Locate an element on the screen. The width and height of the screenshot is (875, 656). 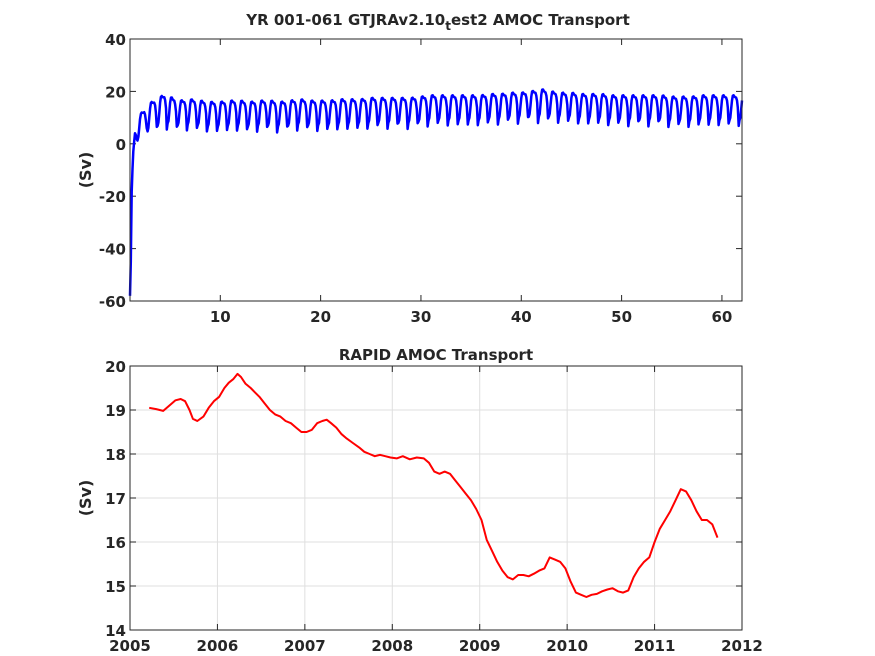
model-x-tick-label: 10 is located at coordinates (220, 317).